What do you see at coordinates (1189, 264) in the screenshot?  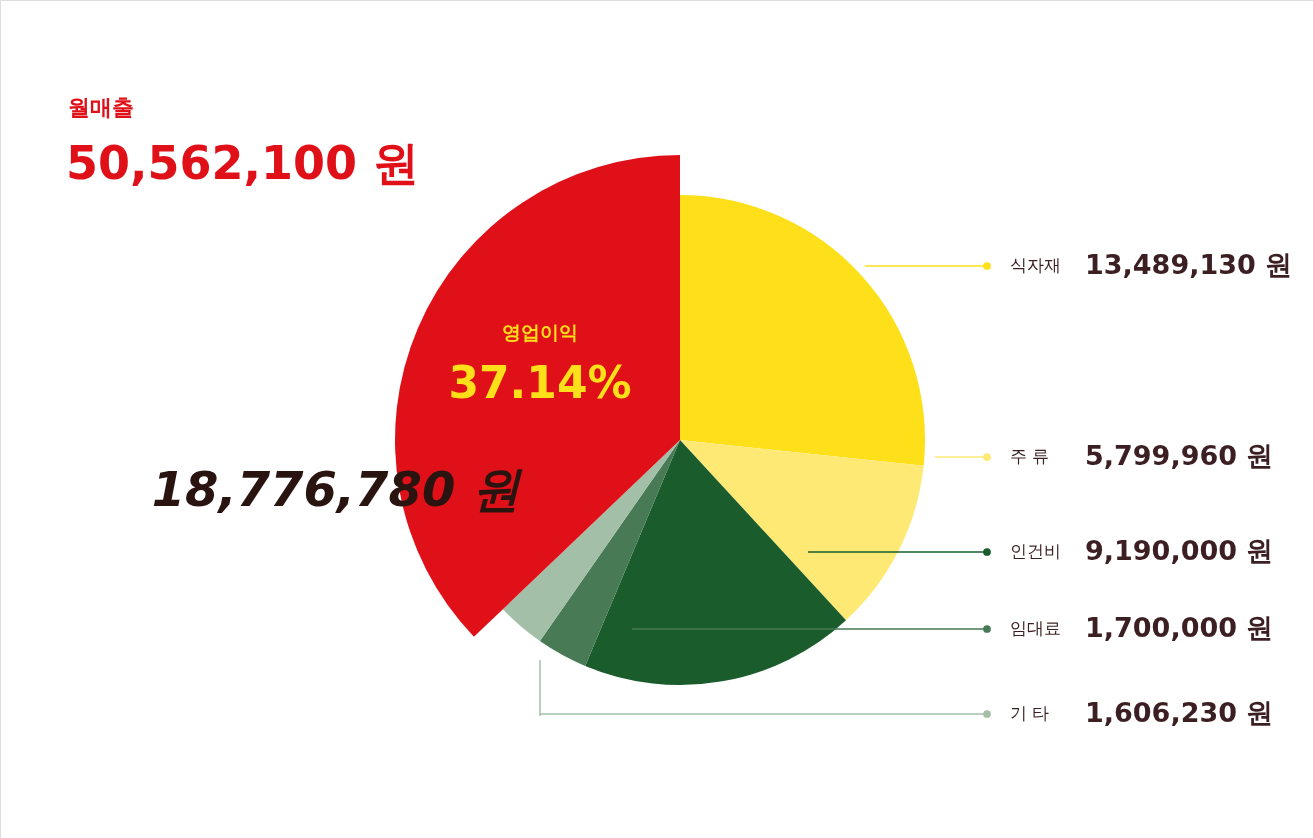 I see `data-label: 13,489,130 원` at bounding box center [1189, 264].